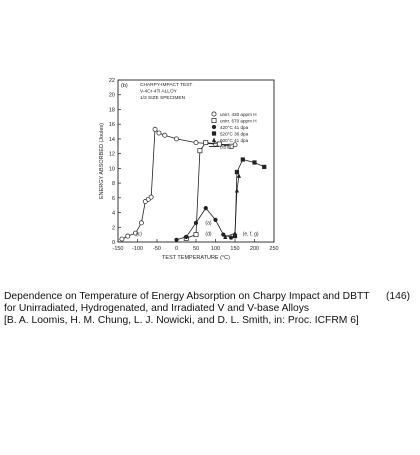  I want to click on x-tick-label: 250, so click(273, 249).